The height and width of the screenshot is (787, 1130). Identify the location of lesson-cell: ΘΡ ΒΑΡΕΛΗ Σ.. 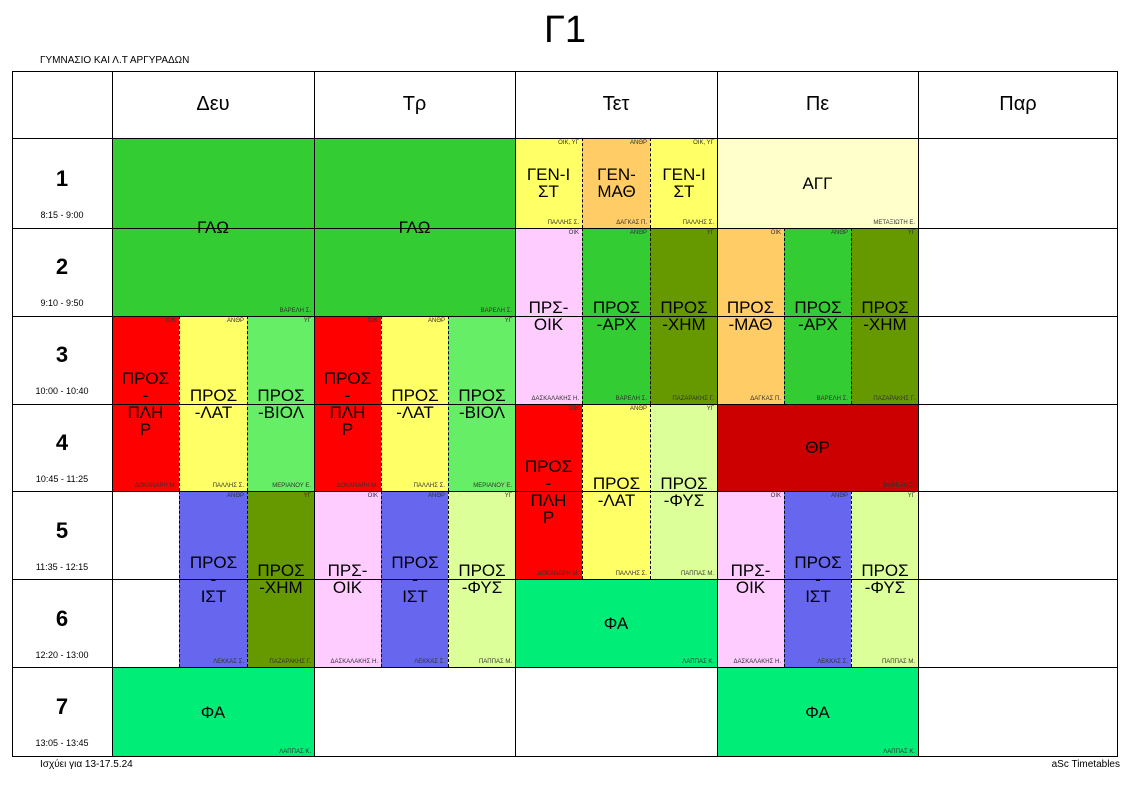
(817, 447).